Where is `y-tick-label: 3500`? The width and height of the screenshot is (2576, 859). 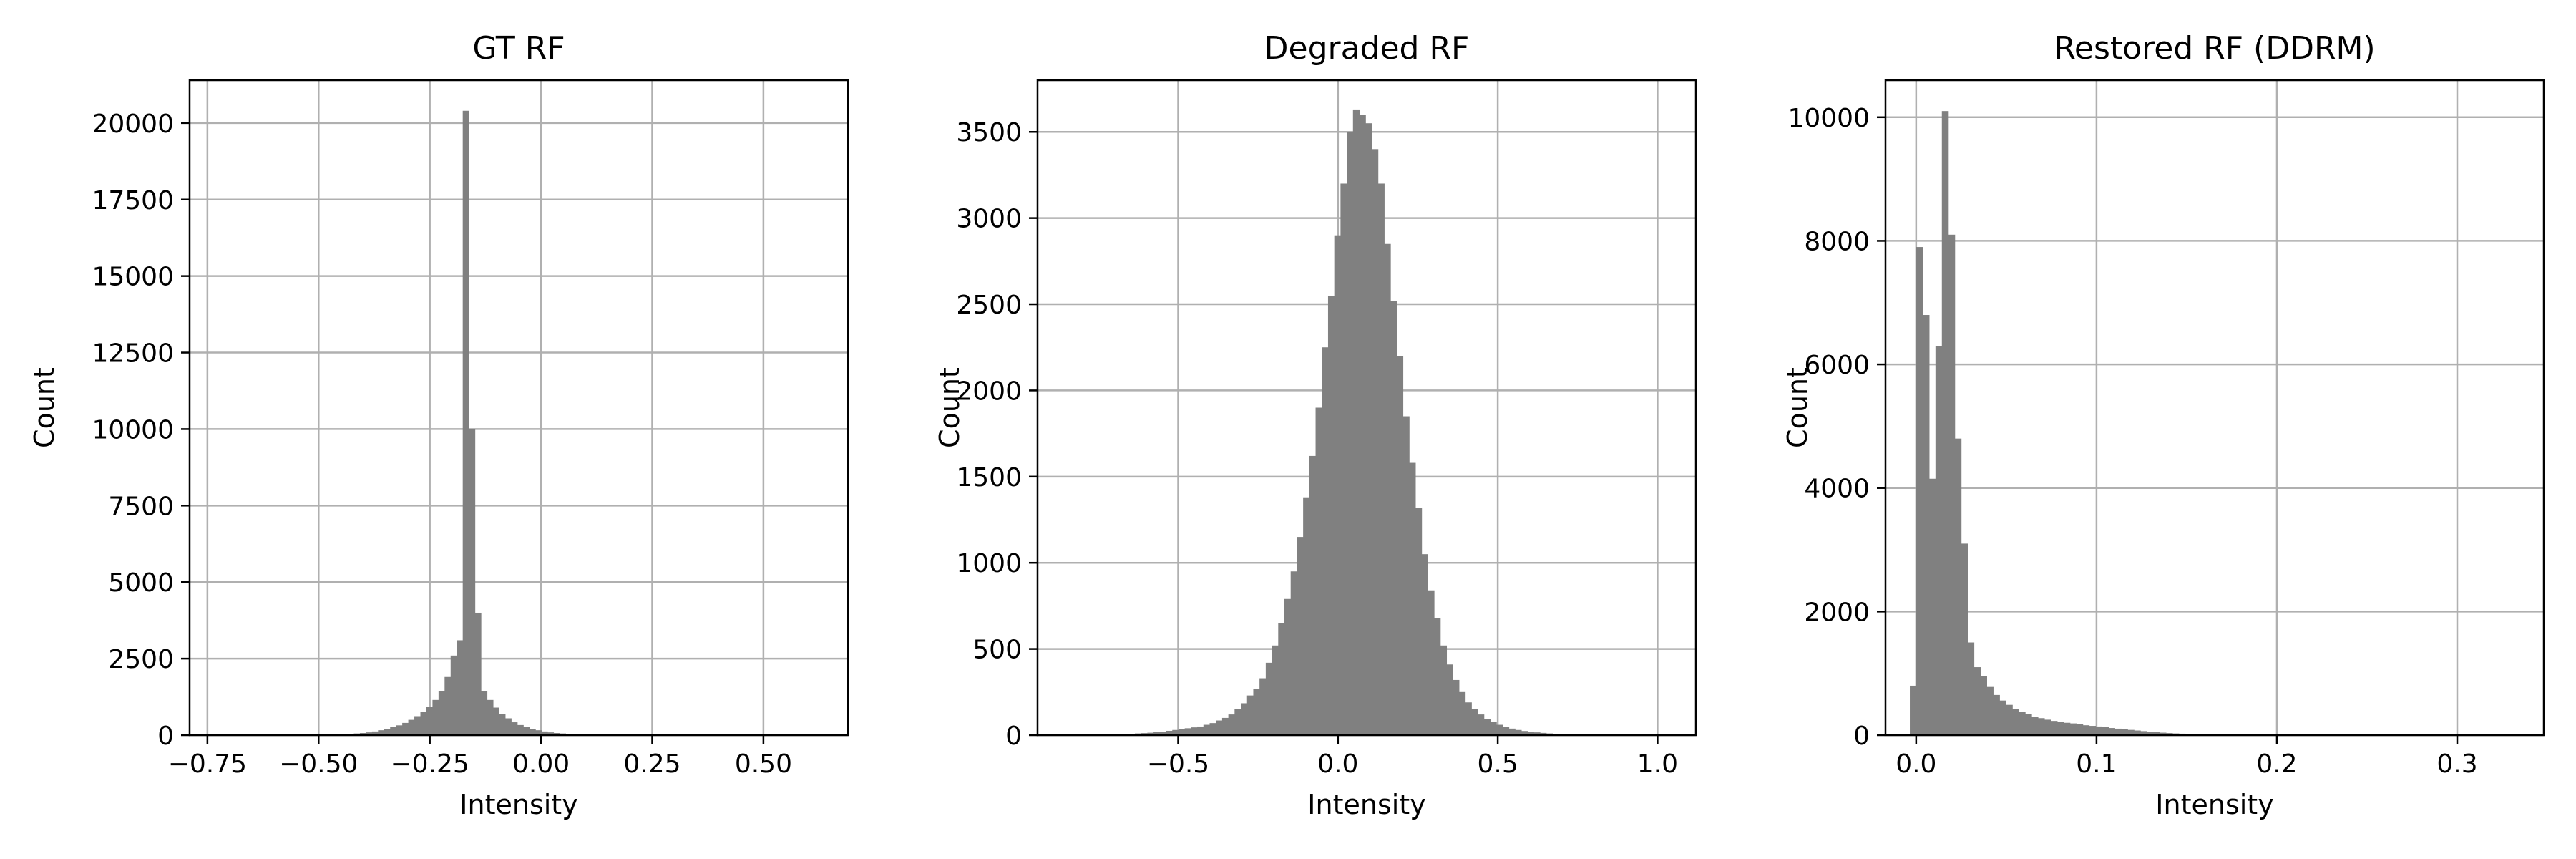 y-tick-label: 3500 is located at coordinates (989, 132).